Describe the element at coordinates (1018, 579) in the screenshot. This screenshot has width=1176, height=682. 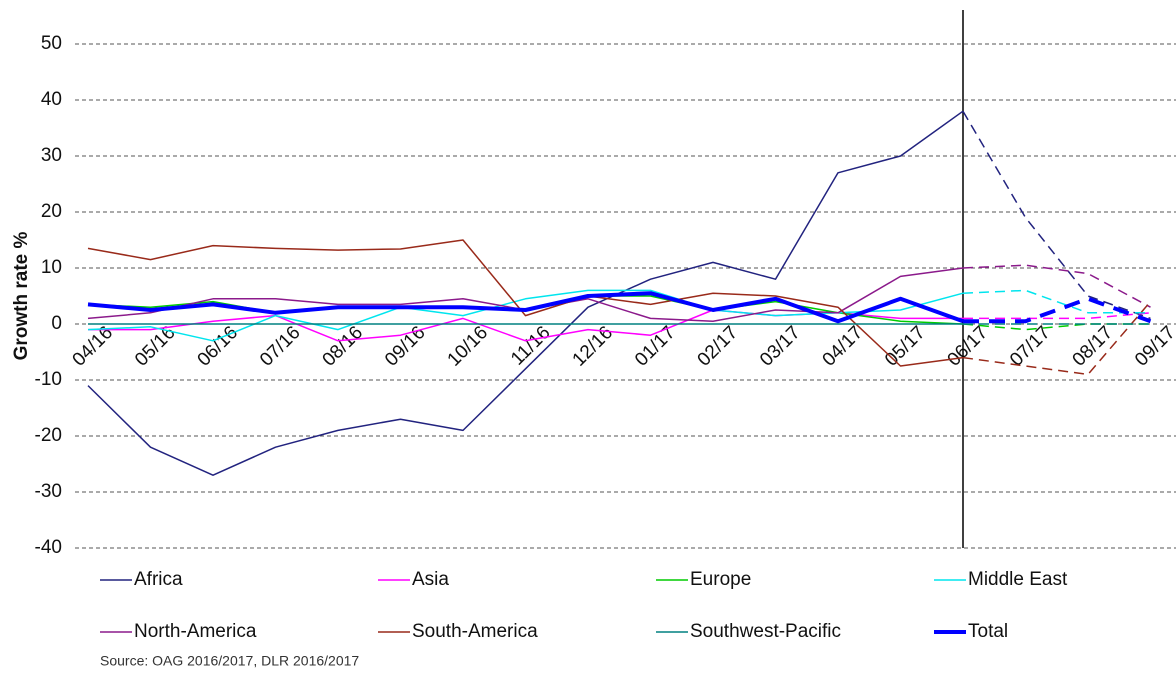
I see `legend-label: Middle East` at that location.